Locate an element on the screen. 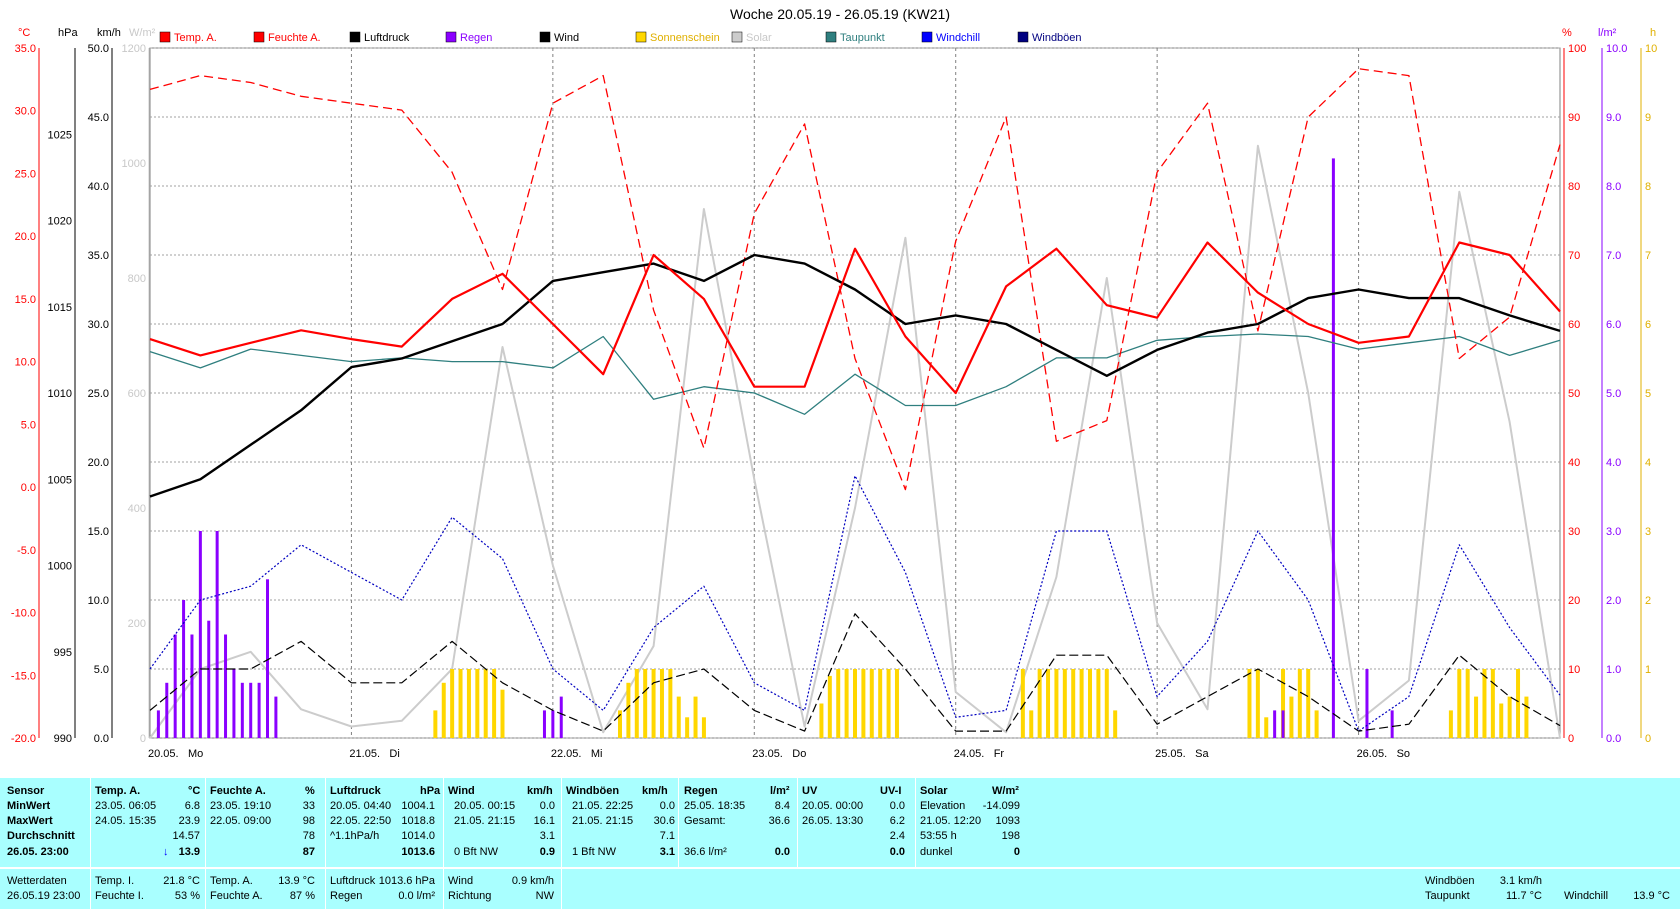 The width and height of the screenshot is (1680, 909). press-unit: hPa is located at coordinates (430, 791).